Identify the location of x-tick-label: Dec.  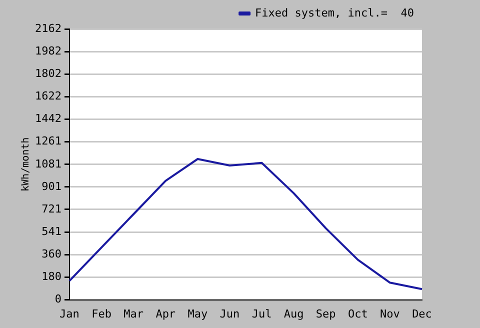
(422, 313).